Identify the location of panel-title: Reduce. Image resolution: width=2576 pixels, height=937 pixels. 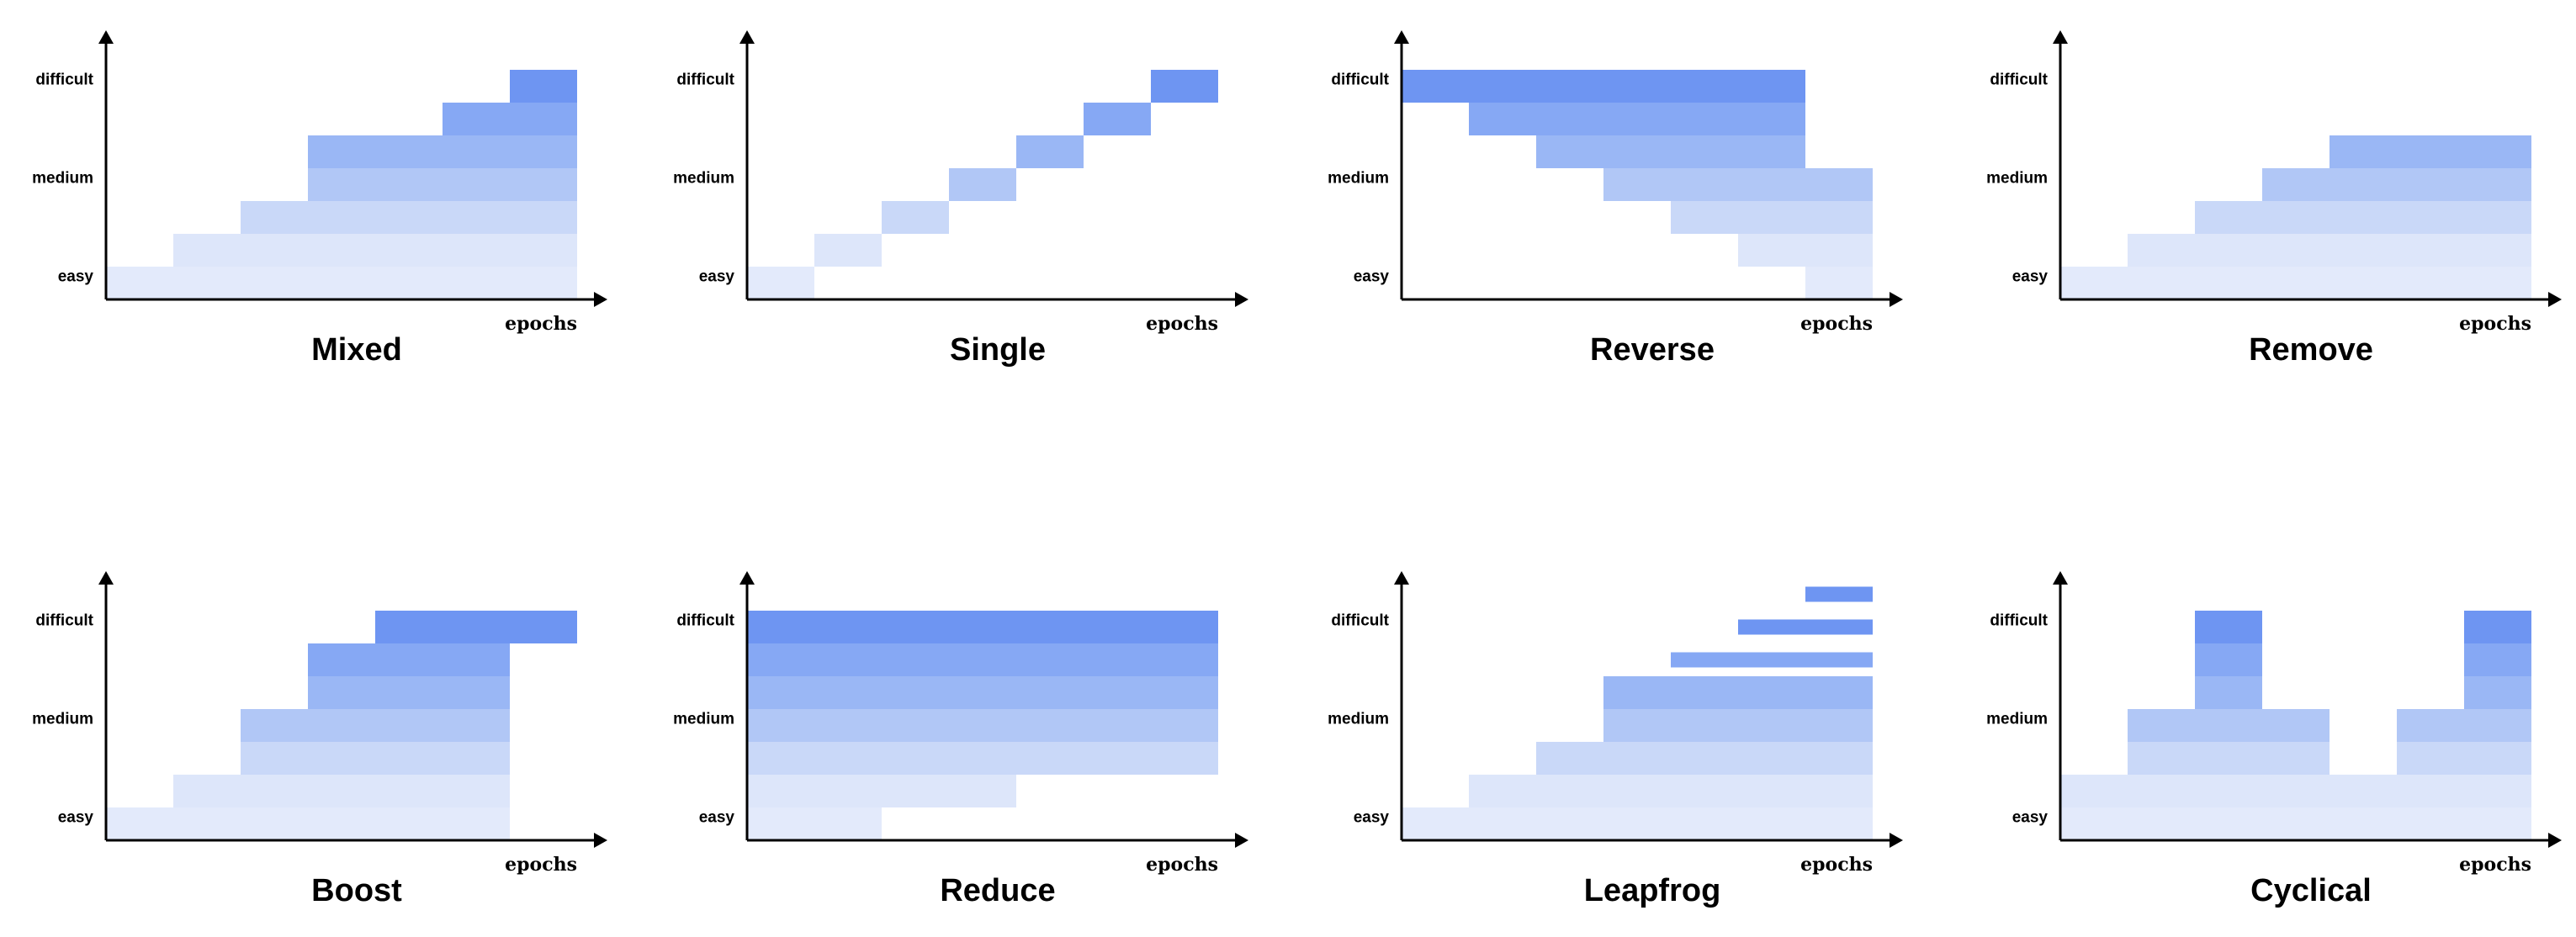
(998, 891).